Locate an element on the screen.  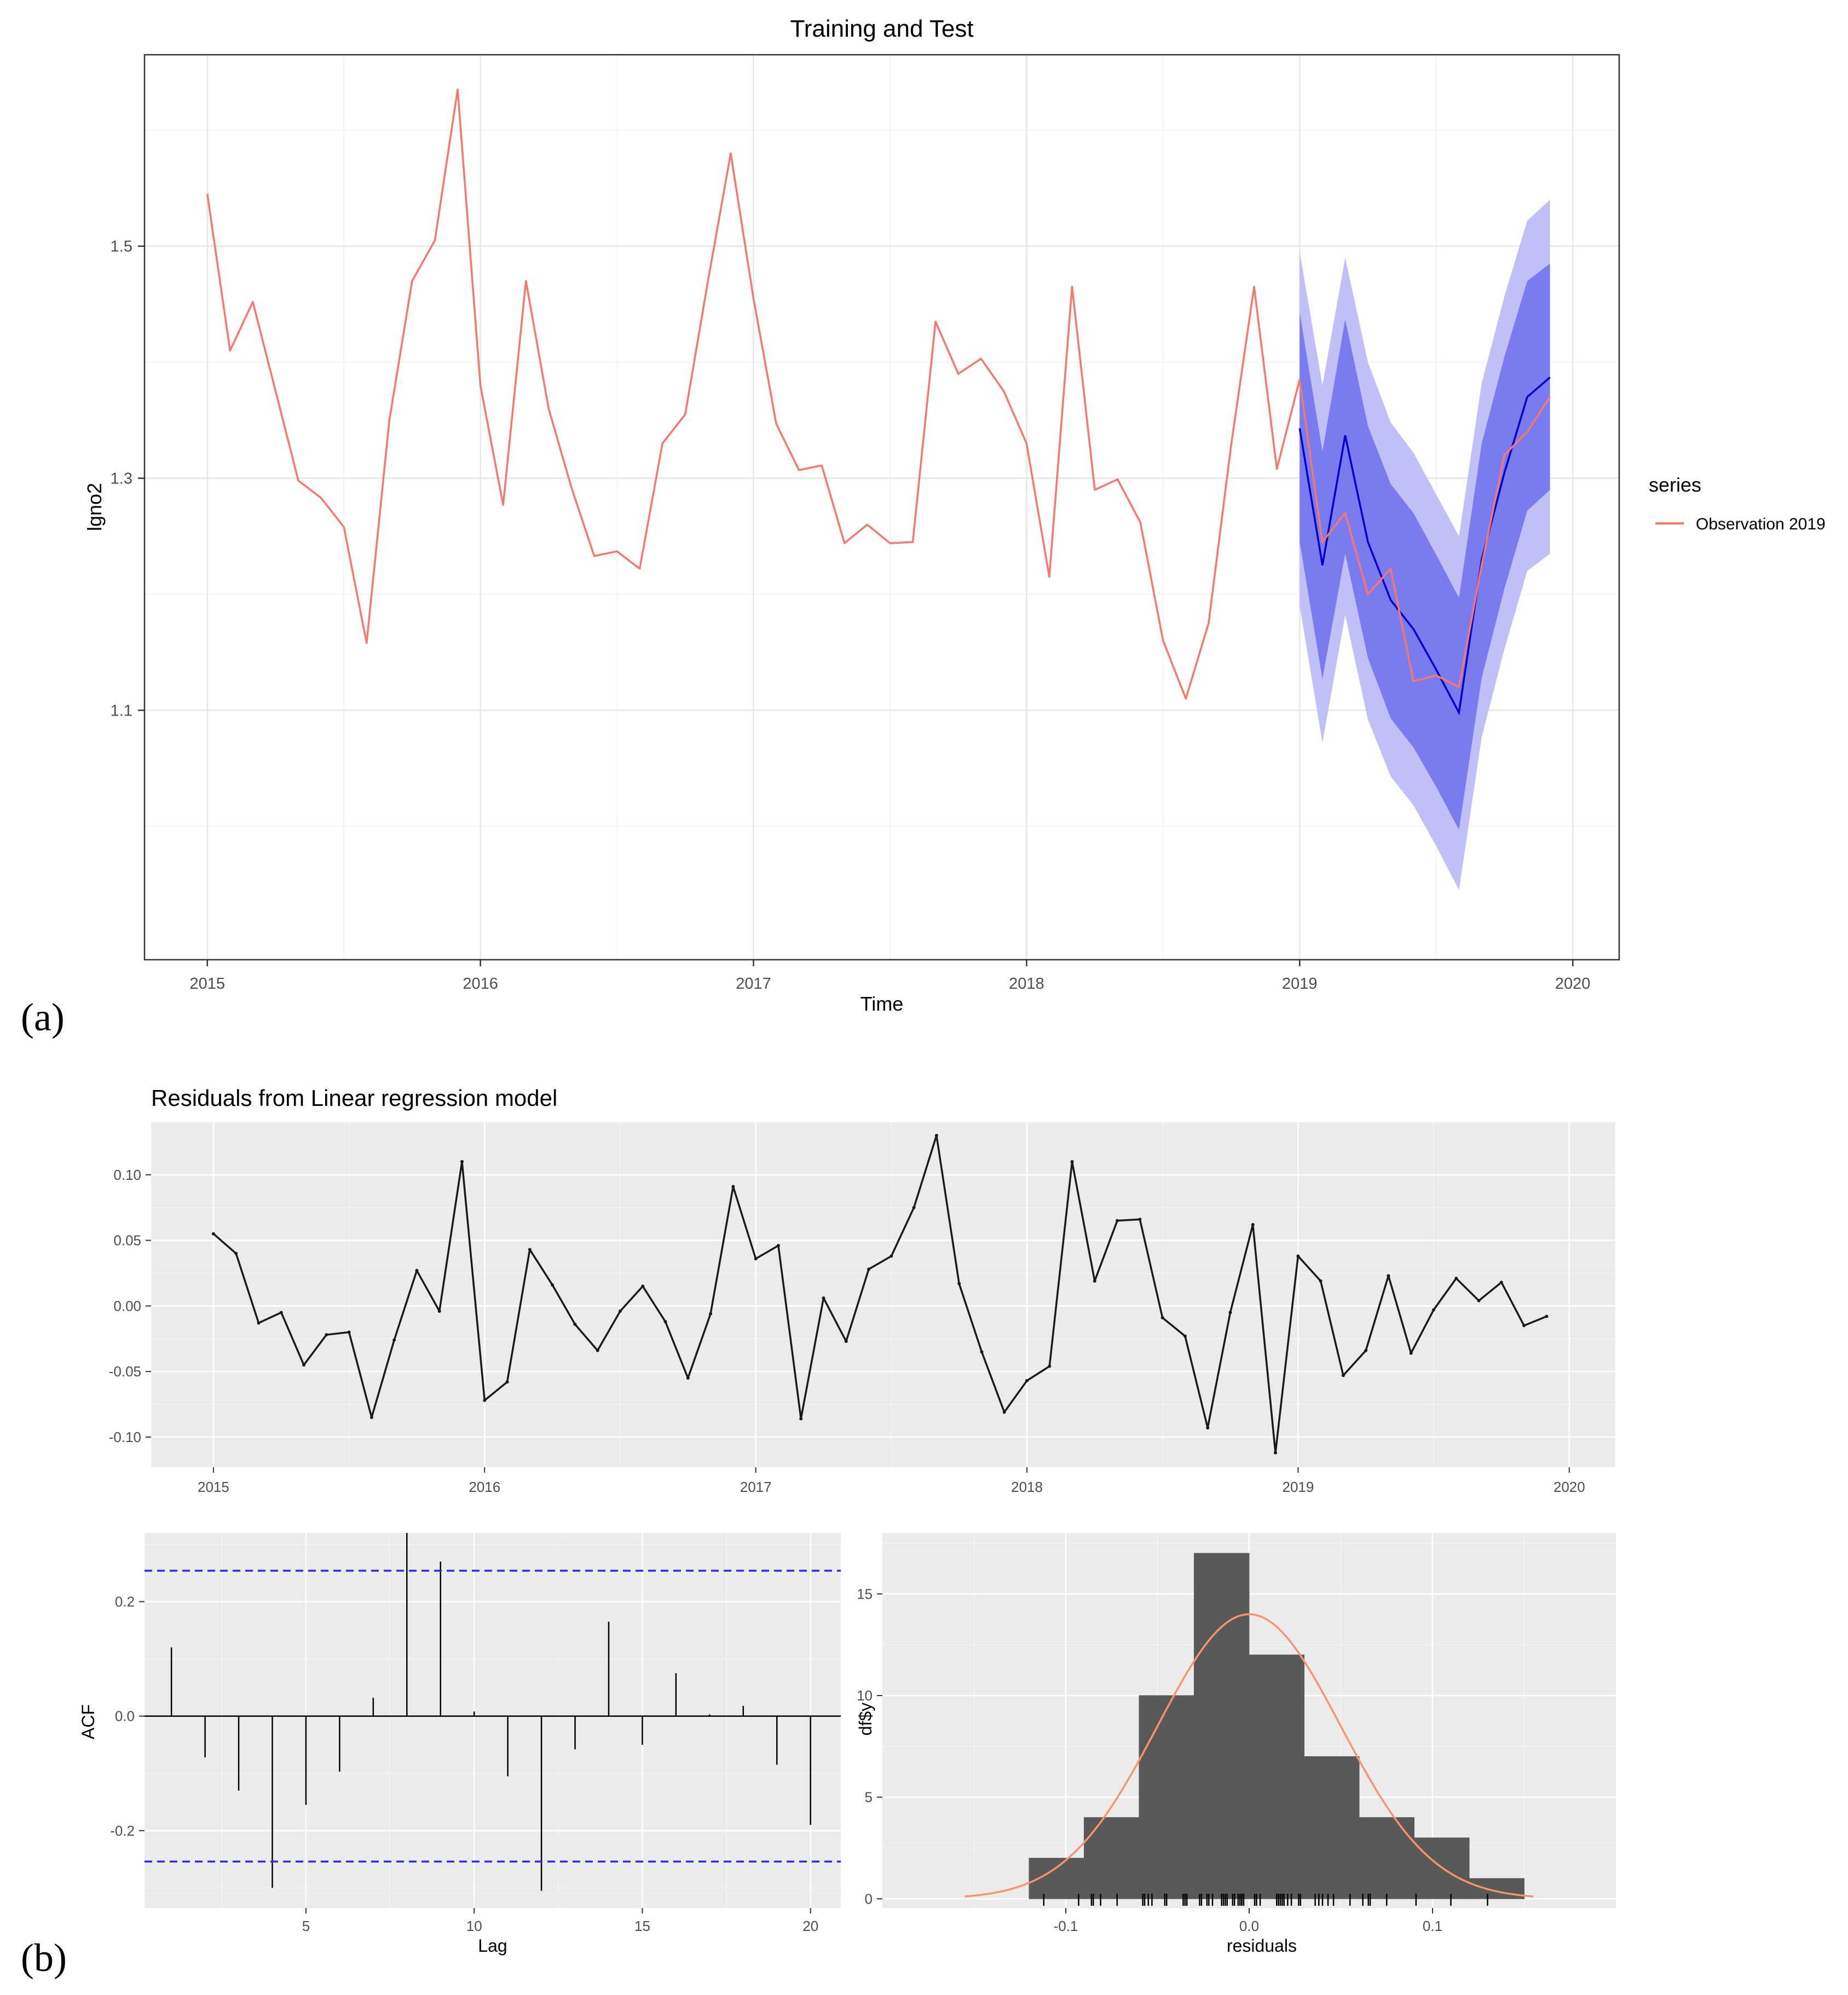
histogram-x-ticks: -0.1 0.0 0.1 is located at coordinates (1248, 1921).